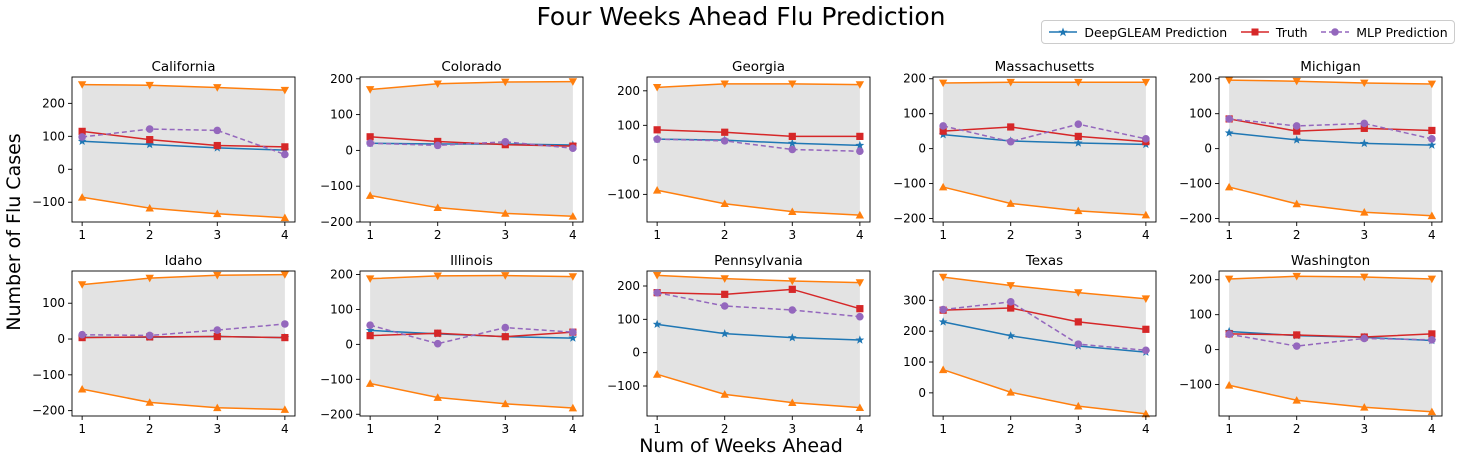 The image size is (1462, 463). I want to click on uncertainty-band, so click(758, 341).